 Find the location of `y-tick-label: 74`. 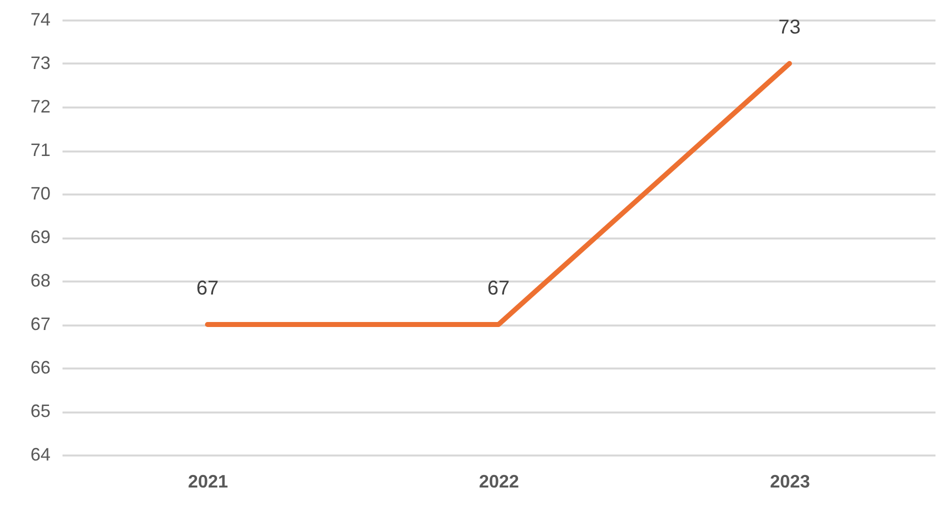

y-tick-label: 74 is located at coordinates (40, 20).